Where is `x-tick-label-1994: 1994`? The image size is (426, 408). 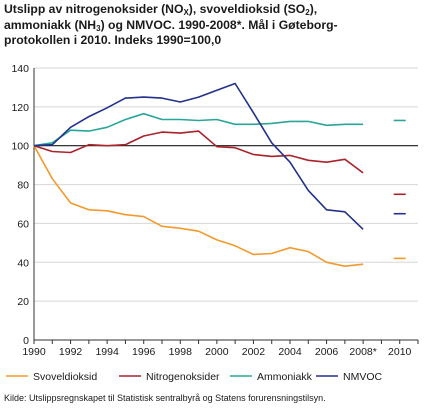 x-tick-label-1994: 1994 is located at coordinates (107, 352).